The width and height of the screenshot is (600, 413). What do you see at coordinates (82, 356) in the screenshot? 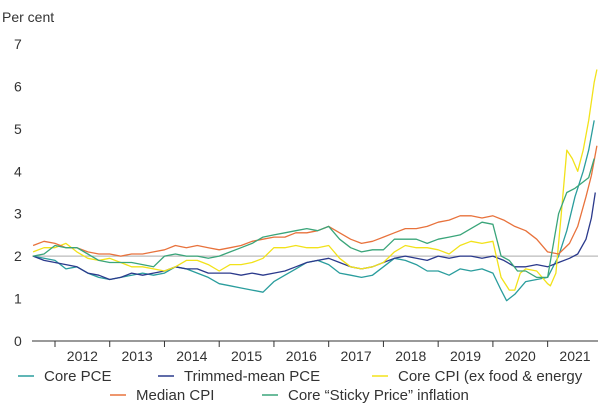
I see `x-tick-label: 2012` at bounding box center [82, 356].